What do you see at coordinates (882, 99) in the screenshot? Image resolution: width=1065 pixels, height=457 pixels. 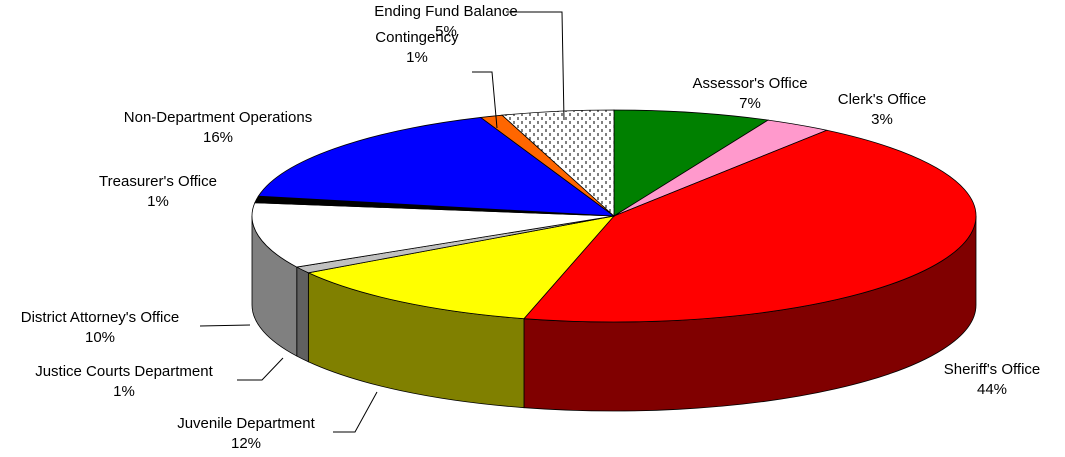 I see `slice-label: Clerk's Office` at bounding box center [882, 99].